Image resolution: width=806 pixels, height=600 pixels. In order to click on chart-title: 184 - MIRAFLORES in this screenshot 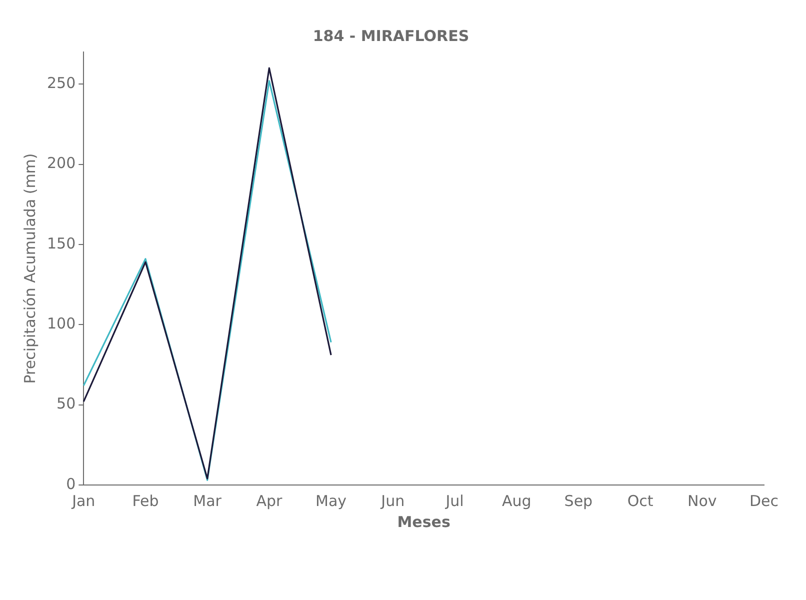, I will do `click(391, 35)`.